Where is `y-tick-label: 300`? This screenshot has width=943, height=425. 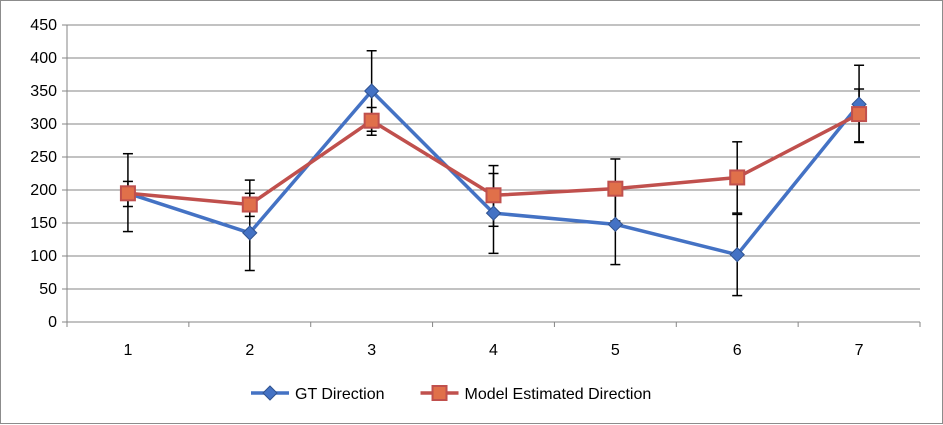
y-tick-label: 300 is located at coordinates (43, 124).